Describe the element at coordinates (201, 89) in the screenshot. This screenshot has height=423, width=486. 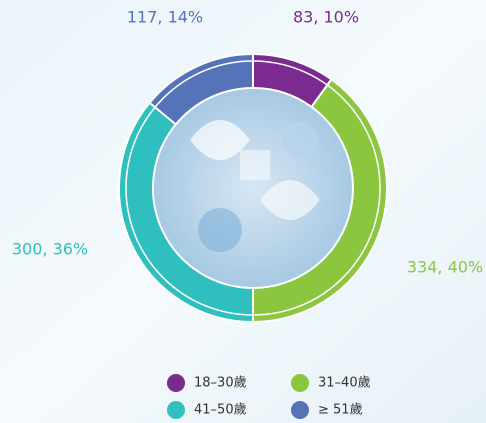
I see `donut-slice` at that location.